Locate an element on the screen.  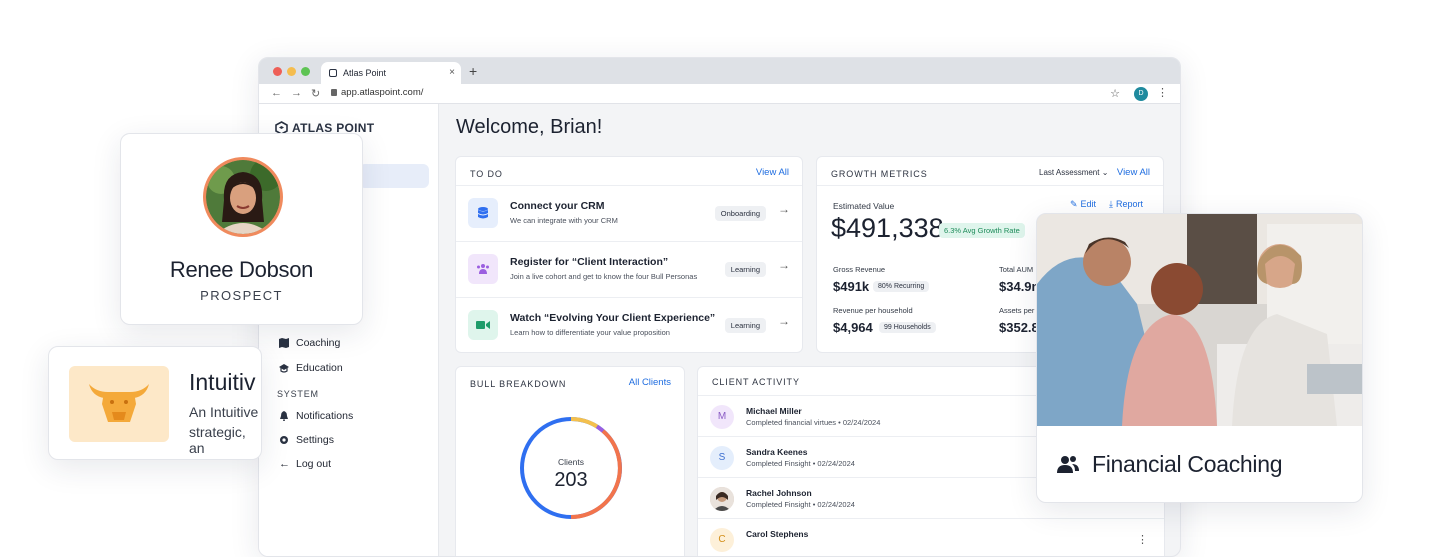
download-icon: ⤓ is located at coordinates (1111, 204).